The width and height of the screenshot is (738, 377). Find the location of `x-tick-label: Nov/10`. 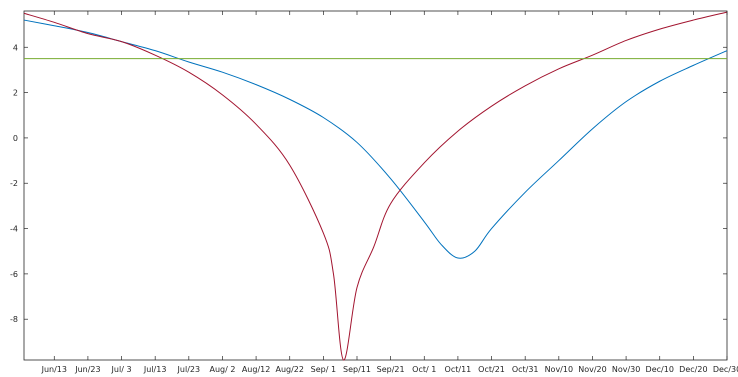

x-tick-label: Nov/10 is located at coordinates (559, 369).